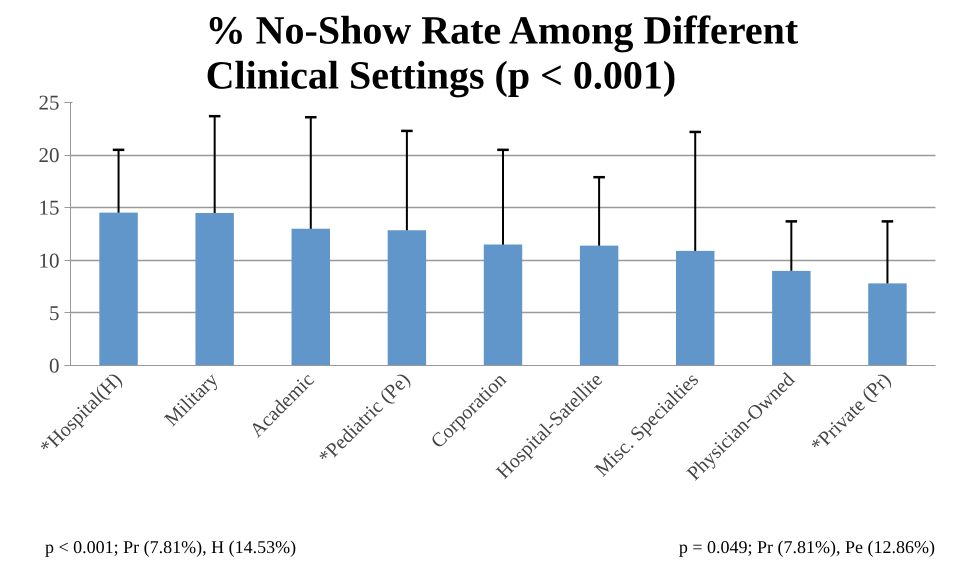 This screenshot has width=958, height=579. What do you see at coordinates (49, 155) in the screenshot?
I see `y-tick-label: 20` at bounding box center [49, 155].